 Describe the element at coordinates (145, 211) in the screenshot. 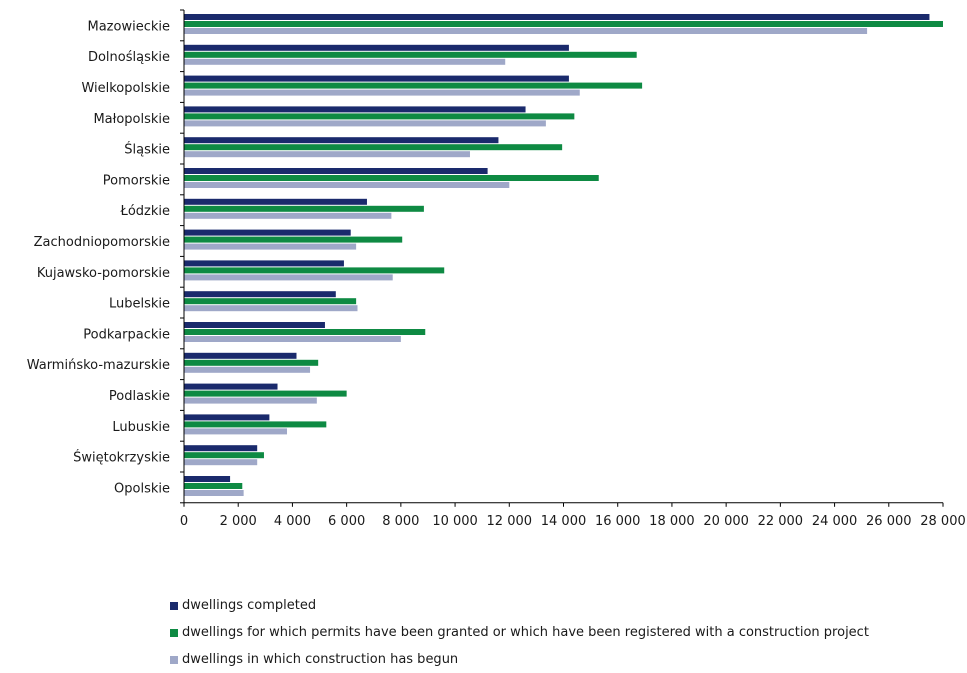

I see `category-label: Łódzkie` at that location.